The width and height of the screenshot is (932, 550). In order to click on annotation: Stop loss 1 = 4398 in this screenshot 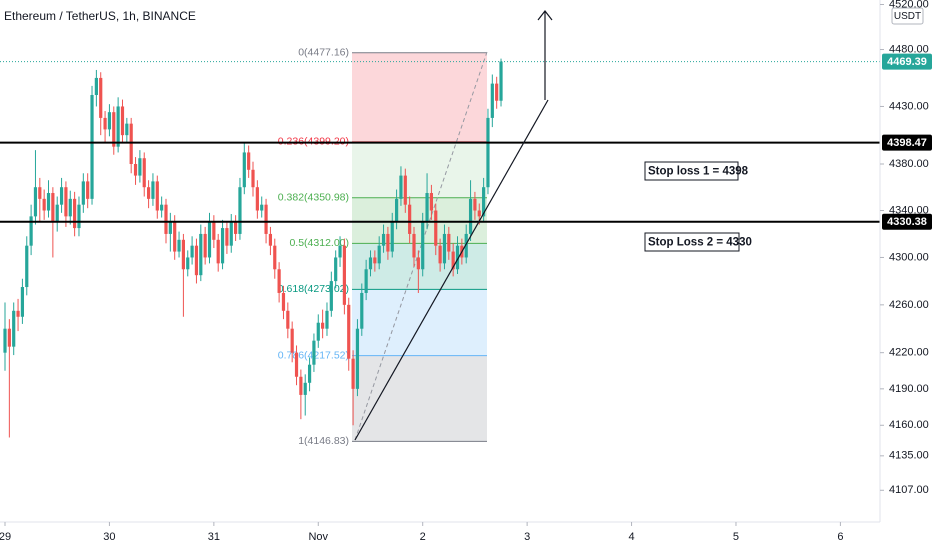, I will do `click(698, 172)`.